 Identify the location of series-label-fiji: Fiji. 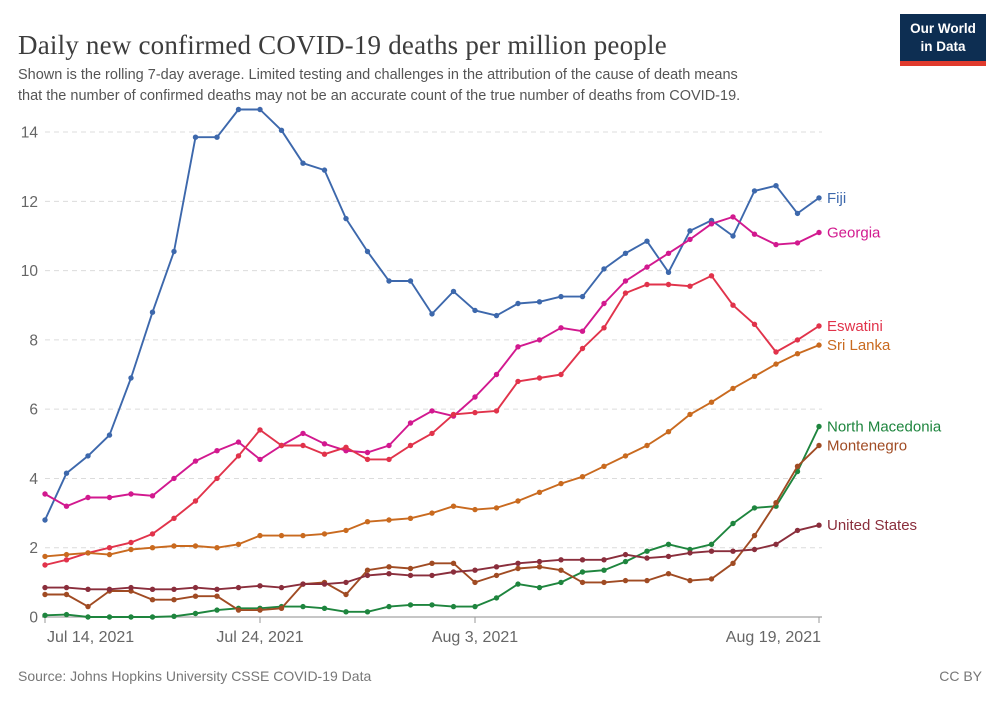
(836, 198).